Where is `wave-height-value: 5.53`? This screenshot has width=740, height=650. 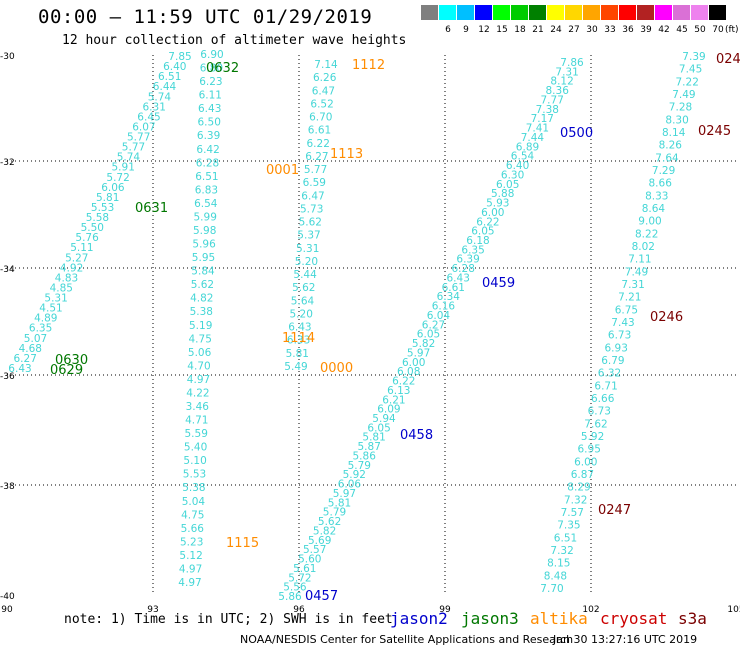
wave-height-value: 5.53 is located at coordinates (102, 208).